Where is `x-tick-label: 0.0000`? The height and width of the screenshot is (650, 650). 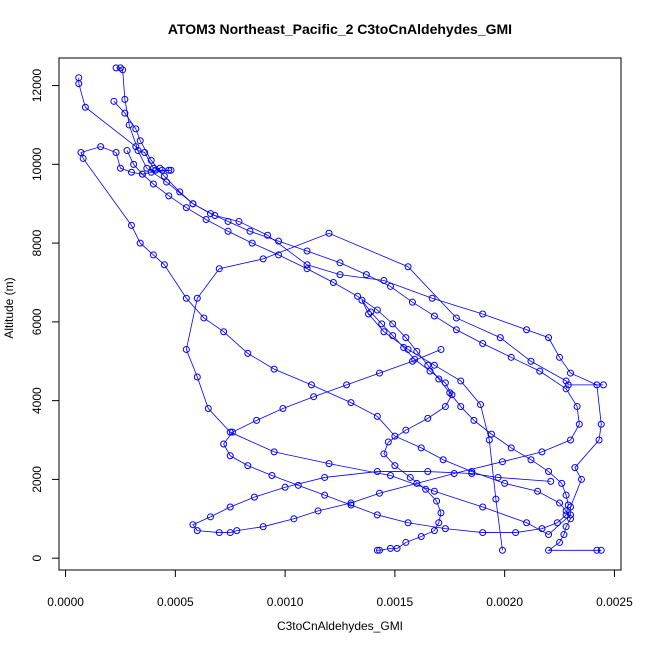 x-tick-label: 0.0000 is located at coordinates (65, 602).